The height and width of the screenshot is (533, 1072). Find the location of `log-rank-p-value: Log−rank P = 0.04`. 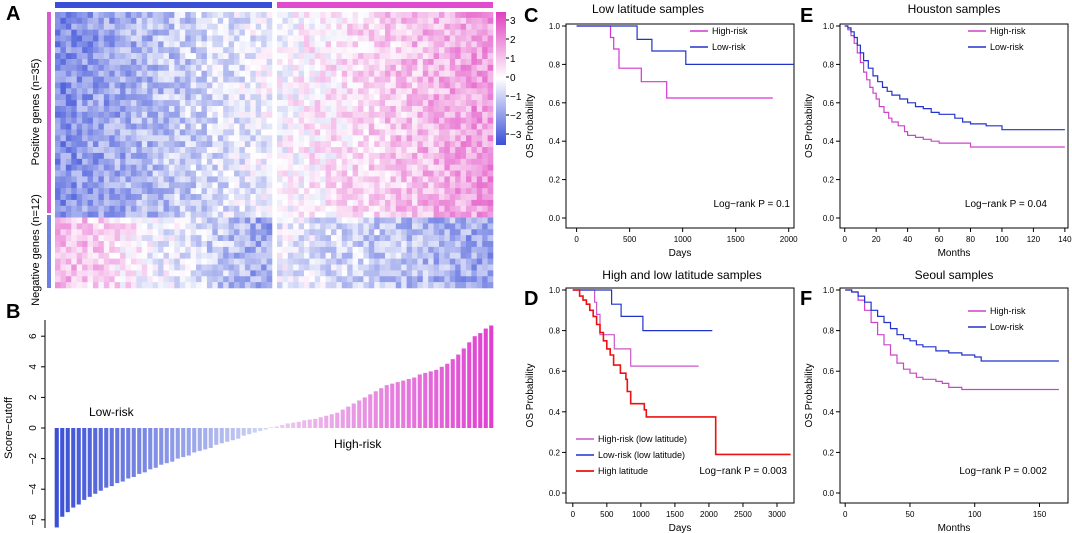

log-rank-p-value: Log−rank P = 0.04 is located at coordinates (1006, 204).